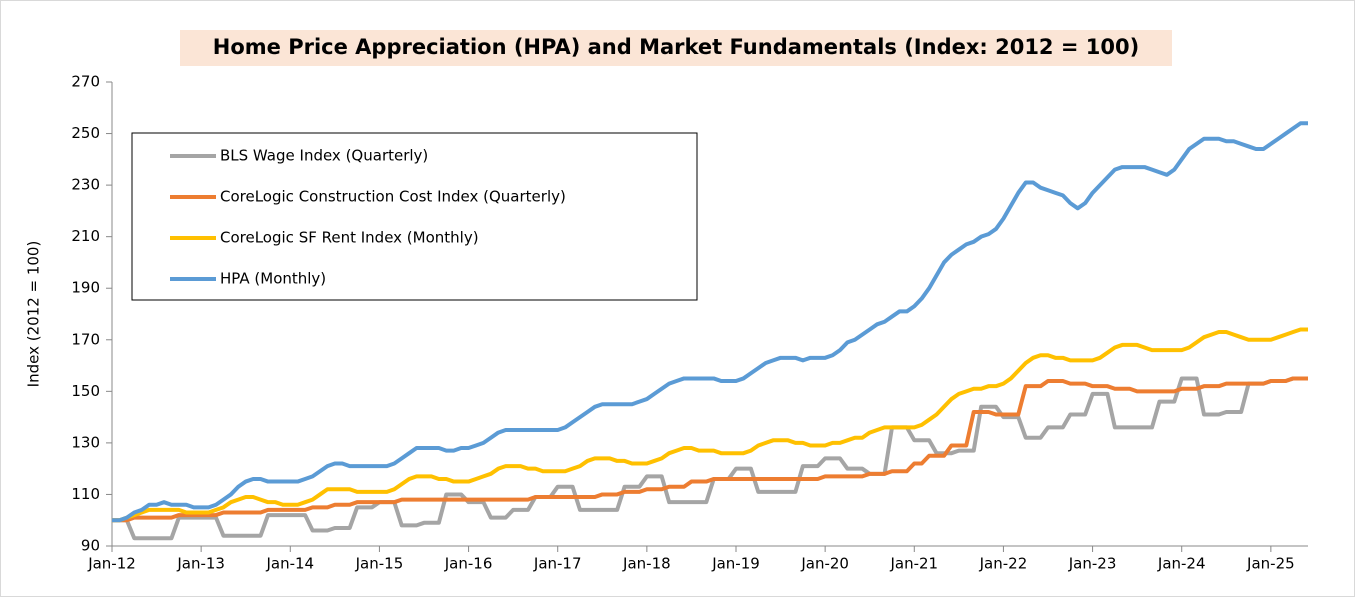 This screenshot has width=1355, height=597. I want to click on y-tick-label: 250, so click(85, 133).